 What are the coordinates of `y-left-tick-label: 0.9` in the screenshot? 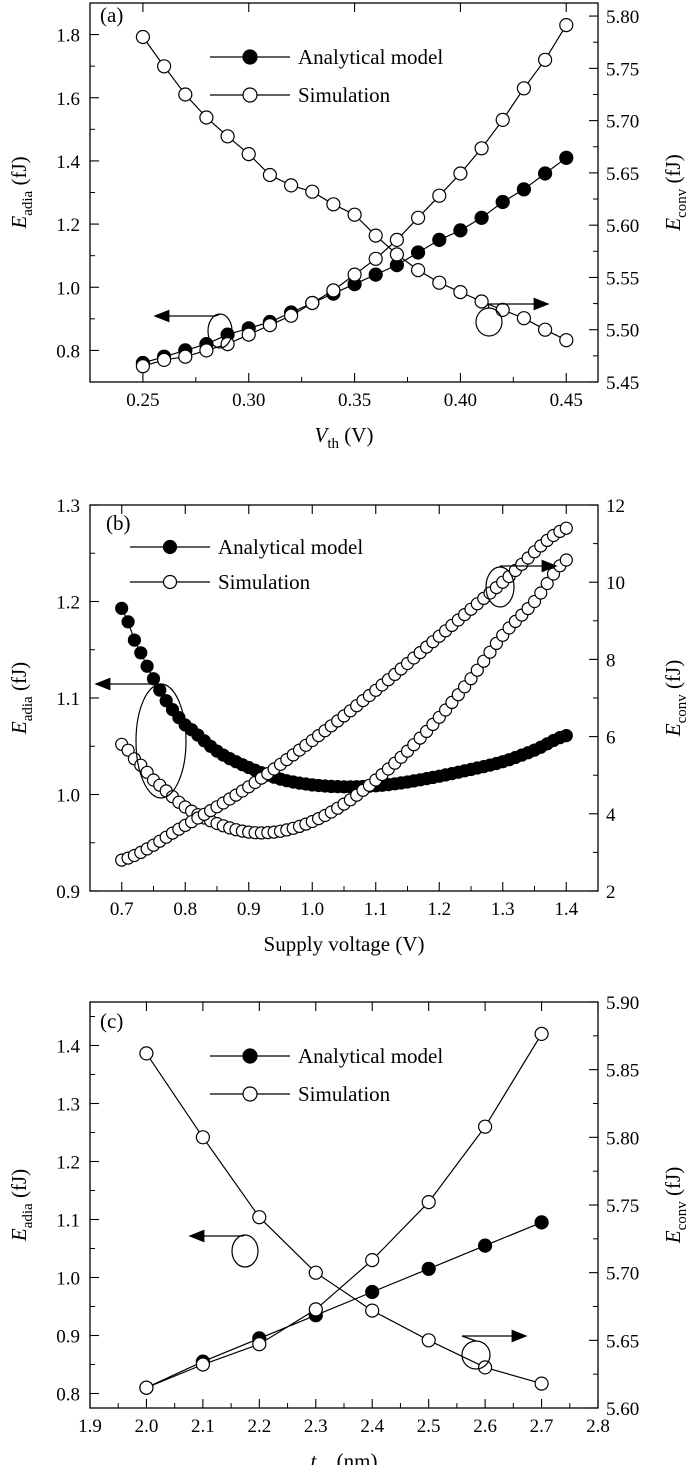 It's located at (68, 1337).